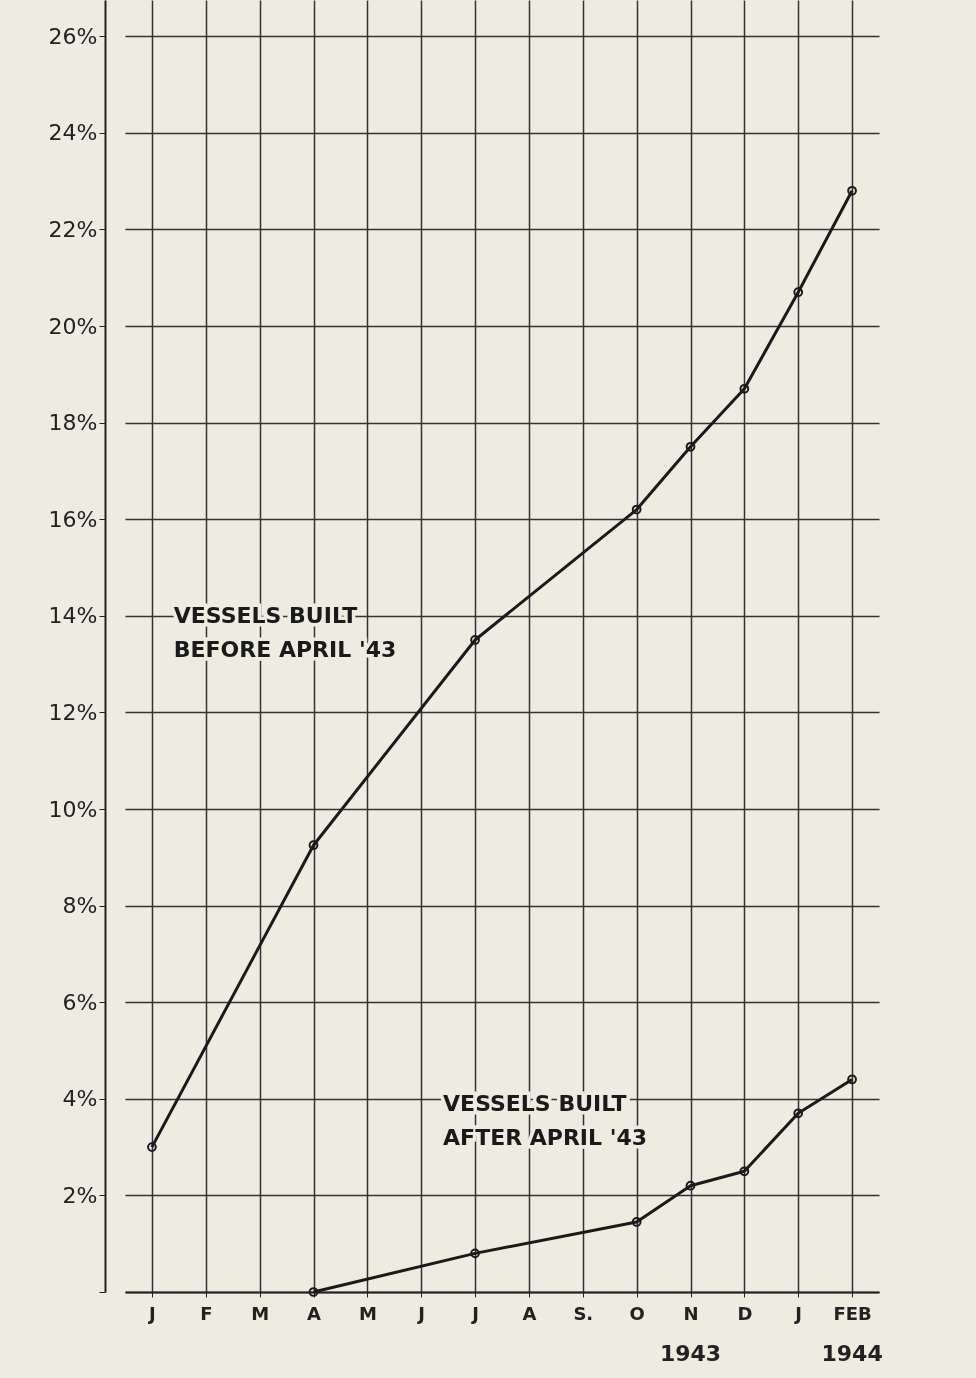 This screenshot has width=976, height=1378. What do you see at coordinates (852, 1353) in the screenshot?
I see `text: 1944` at bounding box center [852, 1353].